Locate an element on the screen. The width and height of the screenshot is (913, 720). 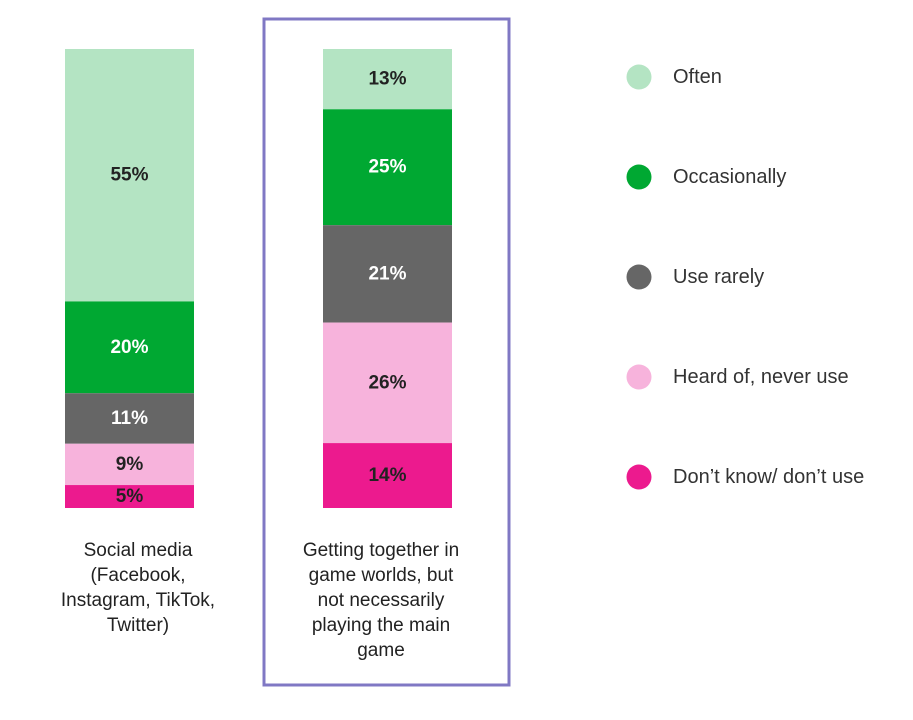
category-label-line: Instagram, TikTok, is located at coordinates (138, 600).